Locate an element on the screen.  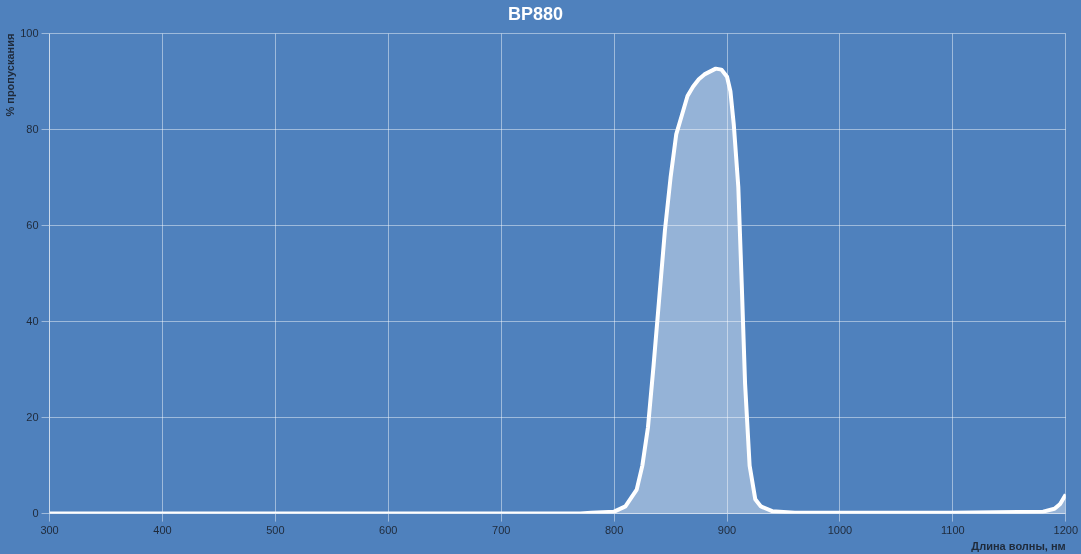
y-axis-title: % пропускания is located at coordinates (9, 75).